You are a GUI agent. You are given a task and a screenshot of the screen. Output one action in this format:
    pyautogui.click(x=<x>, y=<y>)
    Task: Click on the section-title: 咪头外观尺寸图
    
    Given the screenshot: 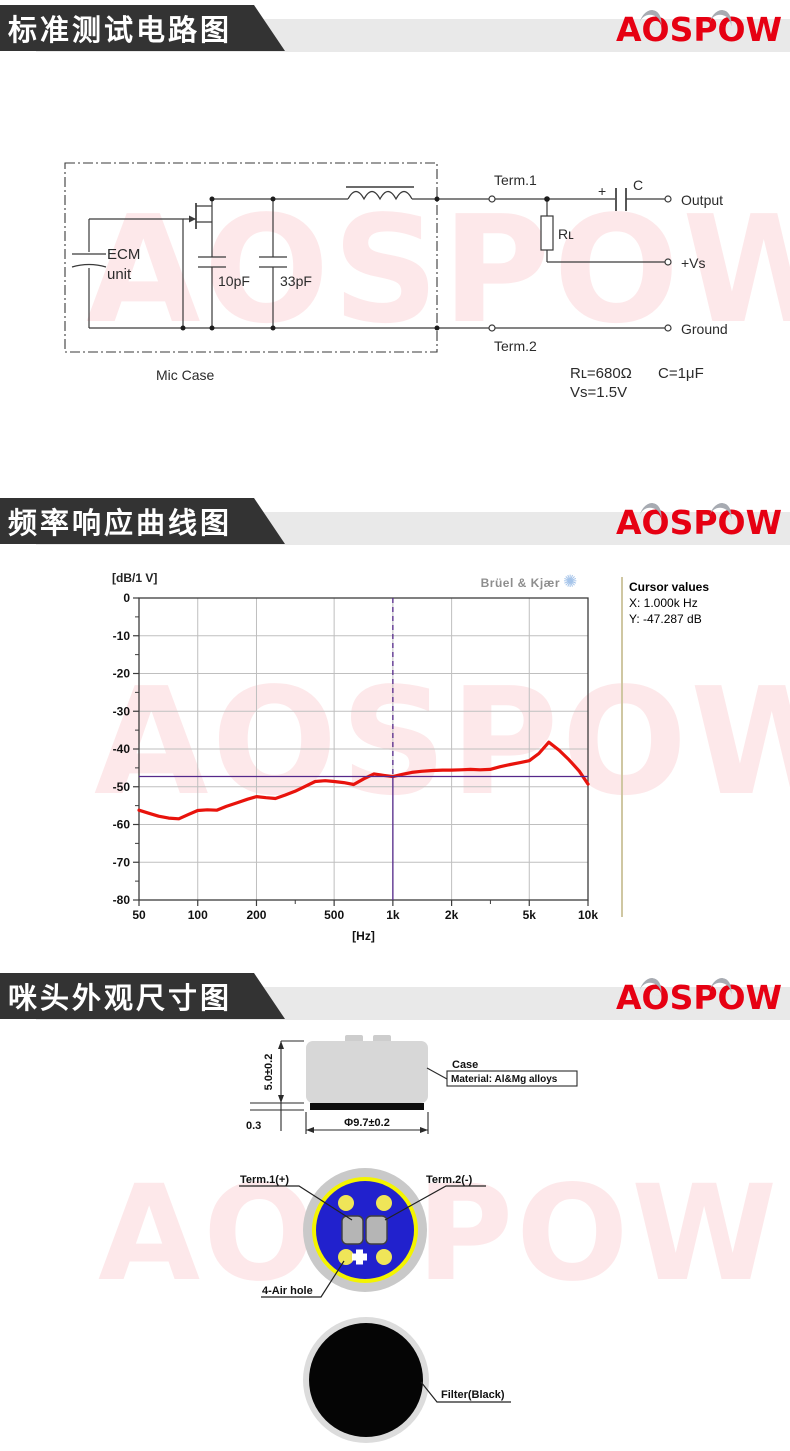 What is the action you would take?
    pyautogui.click(x=120, y=999)
    